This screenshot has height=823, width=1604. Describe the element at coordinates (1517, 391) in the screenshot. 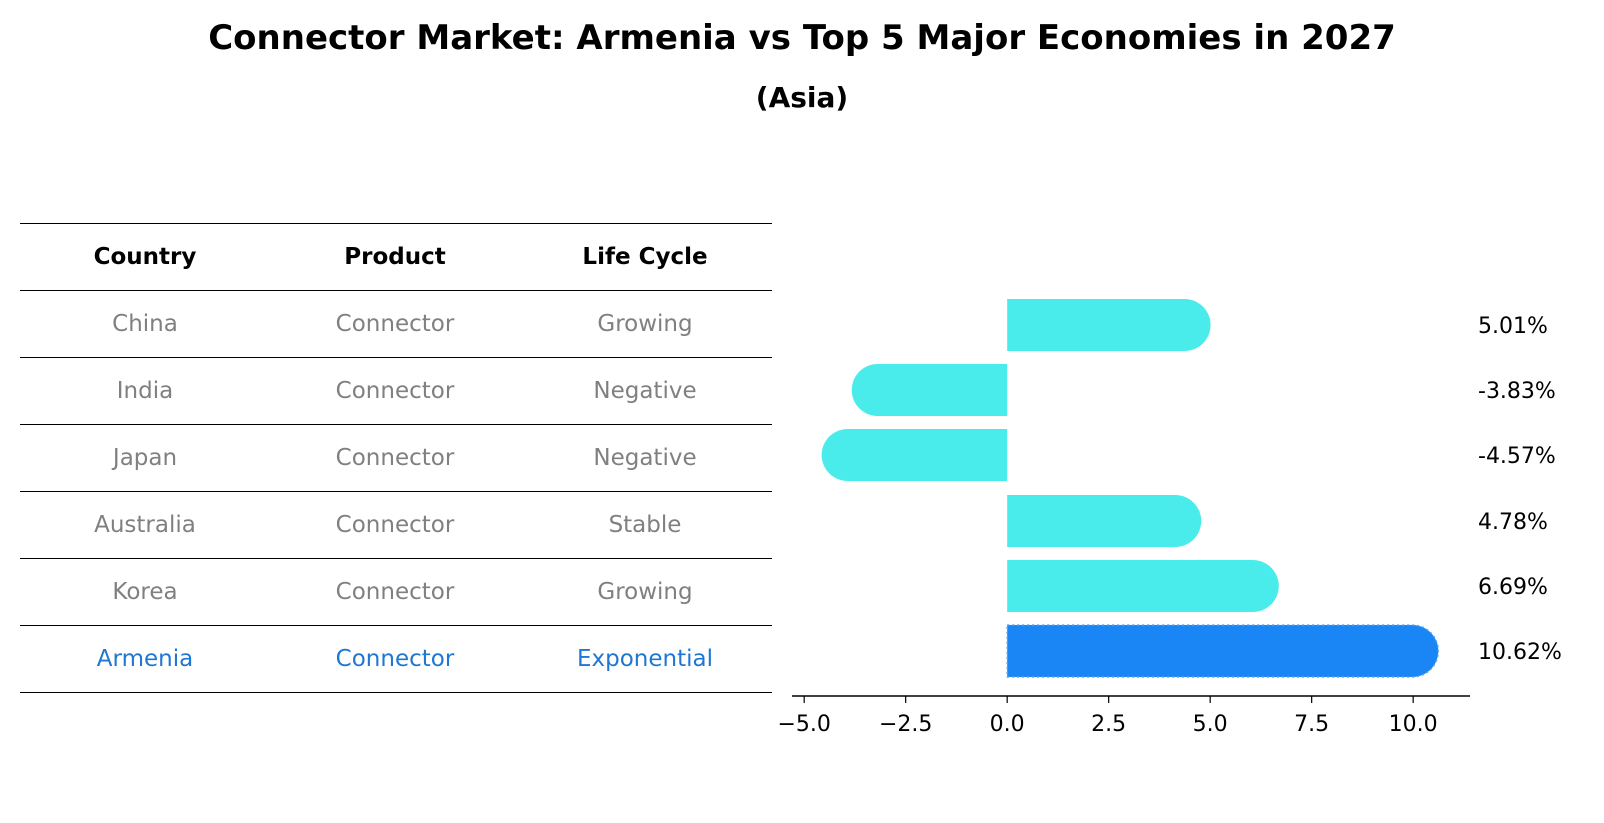

I see `value-label: -3.83%` at that location.